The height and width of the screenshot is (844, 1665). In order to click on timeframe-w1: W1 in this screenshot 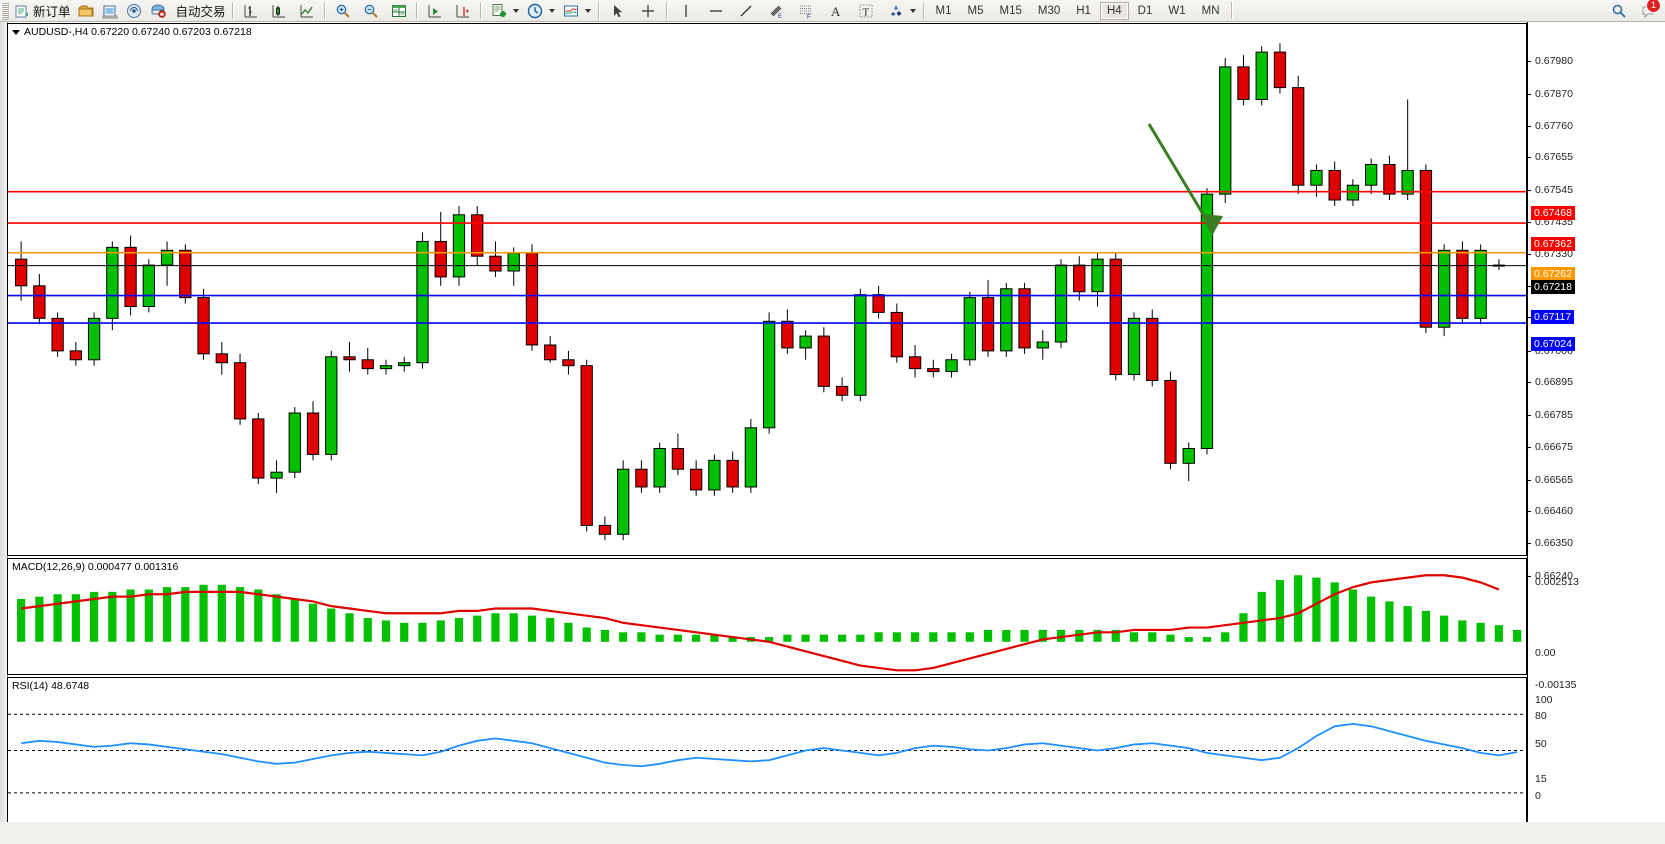, I will do `click(1177, 10)`.